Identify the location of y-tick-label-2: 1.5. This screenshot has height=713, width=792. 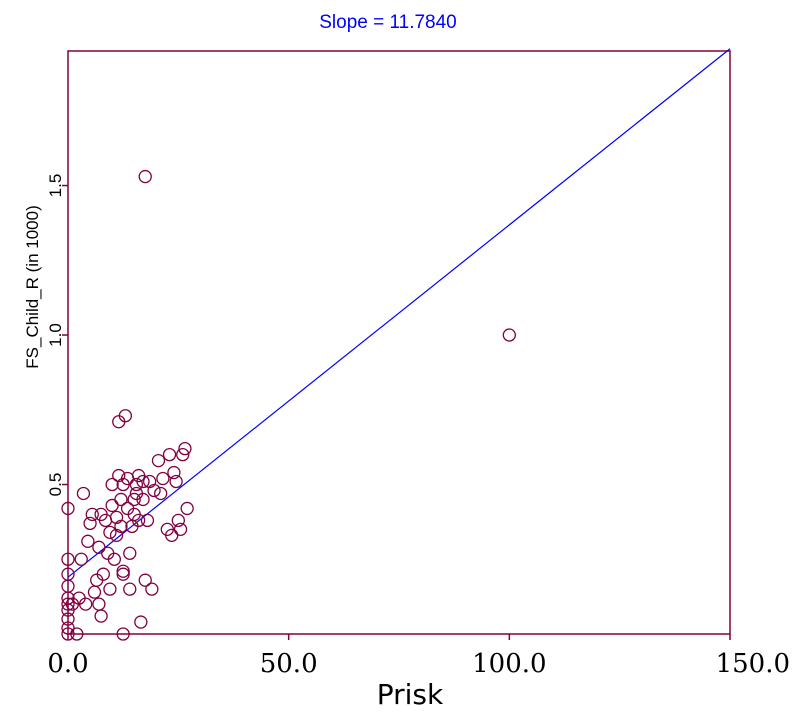
(55, 186).